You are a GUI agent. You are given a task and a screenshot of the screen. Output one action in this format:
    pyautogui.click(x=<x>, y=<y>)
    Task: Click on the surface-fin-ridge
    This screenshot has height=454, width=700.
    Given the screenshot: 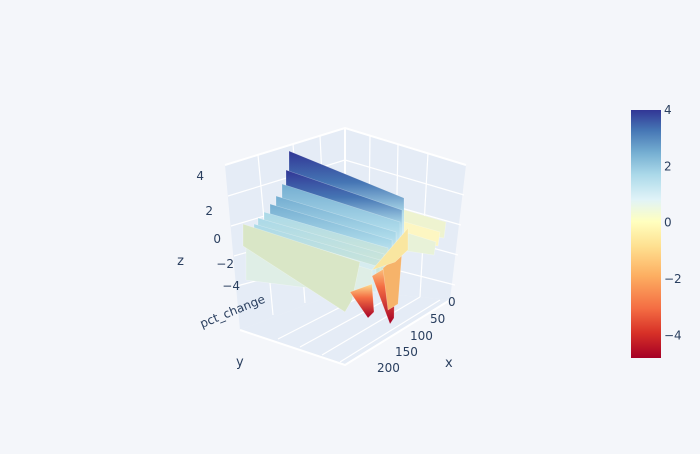 What is the action you would take?
    pyautogui.click(x=390, y=249)
    